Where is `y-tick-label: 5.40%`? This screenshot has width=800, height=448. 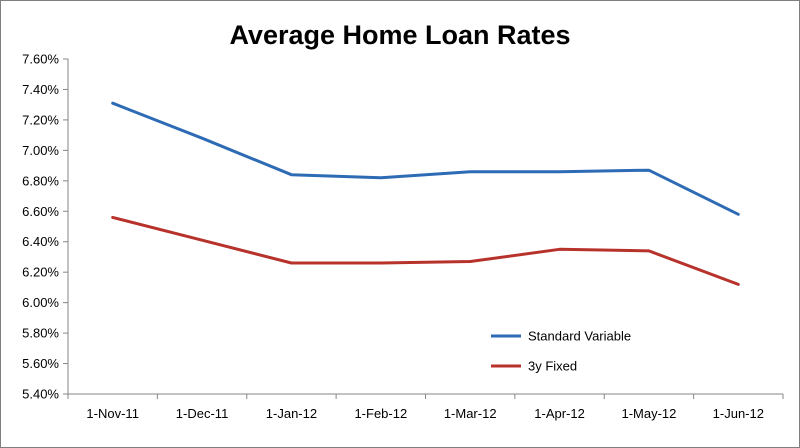
y-tick-label: 5.40% is located at coordinates (40, 394).